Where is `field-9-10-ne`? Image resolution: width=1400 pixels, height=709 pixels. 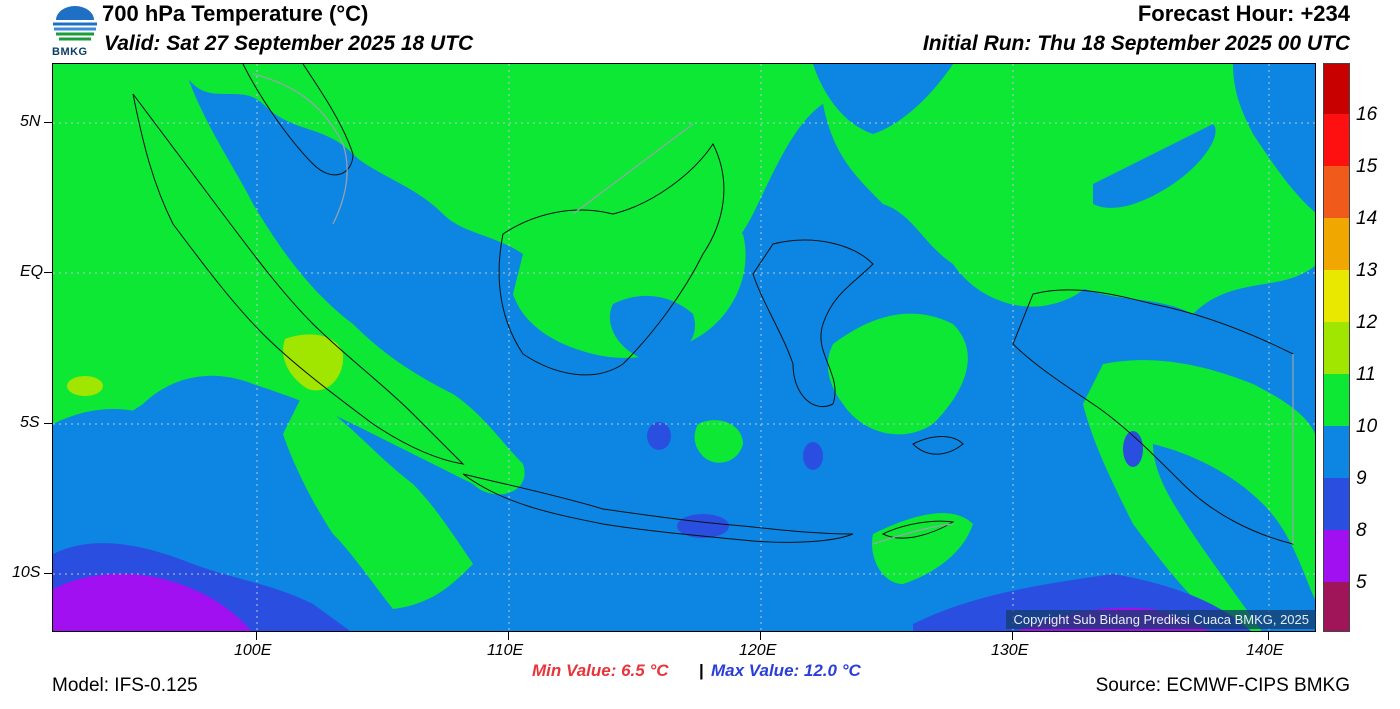
field-9-10-ne is located at coordinates (1154, 166).